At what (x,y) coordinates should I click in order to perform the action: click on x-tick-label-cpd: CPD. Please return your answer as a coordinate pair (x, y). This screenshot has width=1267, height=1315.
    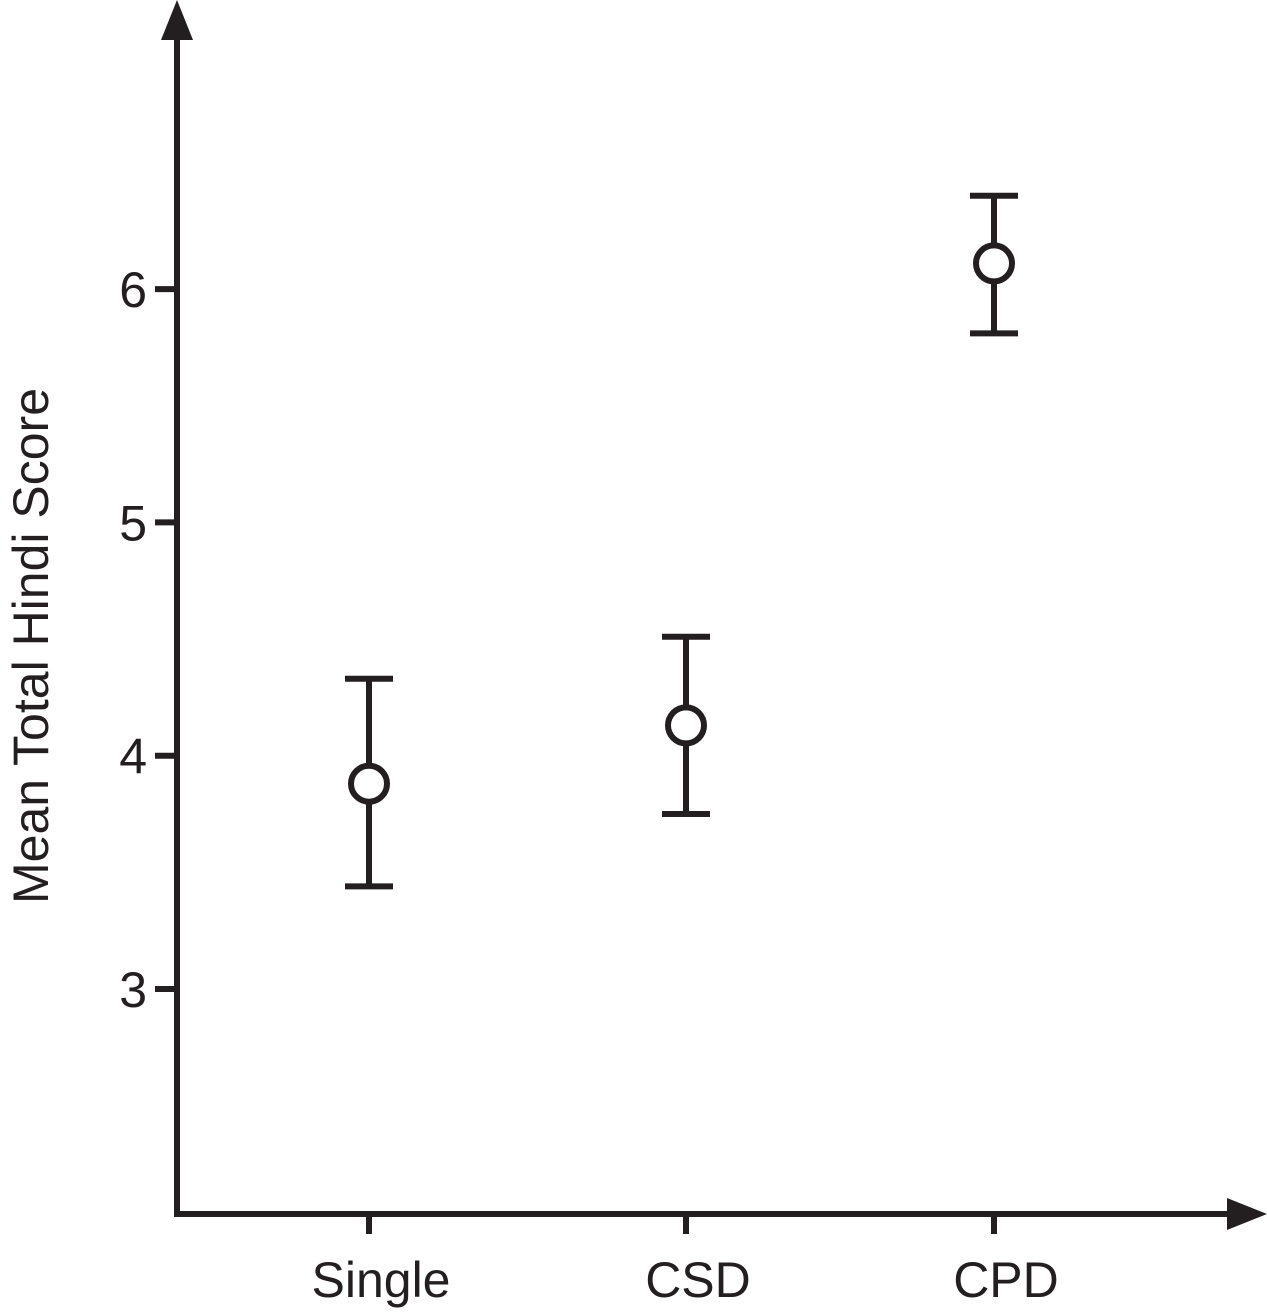
    Looking at the image, I should click on (1006, 1280).